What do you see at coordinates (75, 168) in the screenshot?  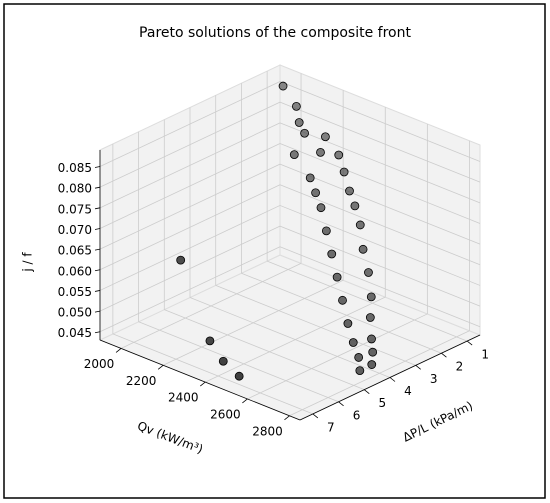 I see `z-tick-label: 0.085` at bounding box center [75, 168].